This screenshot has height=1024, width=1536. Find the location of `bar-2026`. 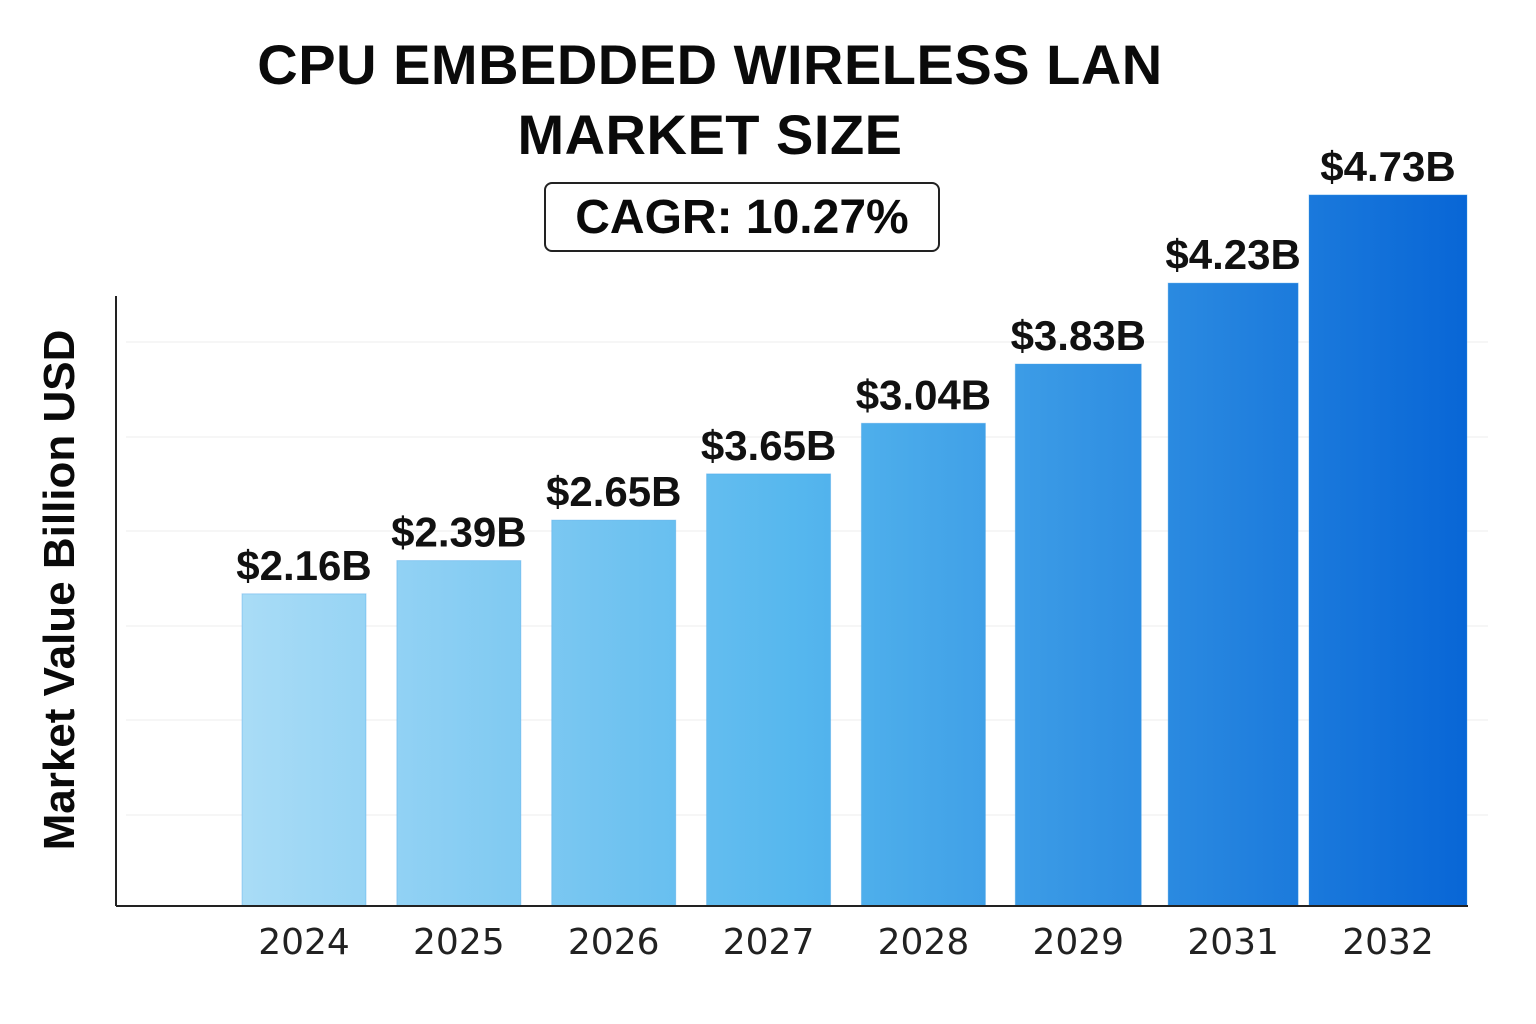

bar-2026 is located at coordinates (614, 713).